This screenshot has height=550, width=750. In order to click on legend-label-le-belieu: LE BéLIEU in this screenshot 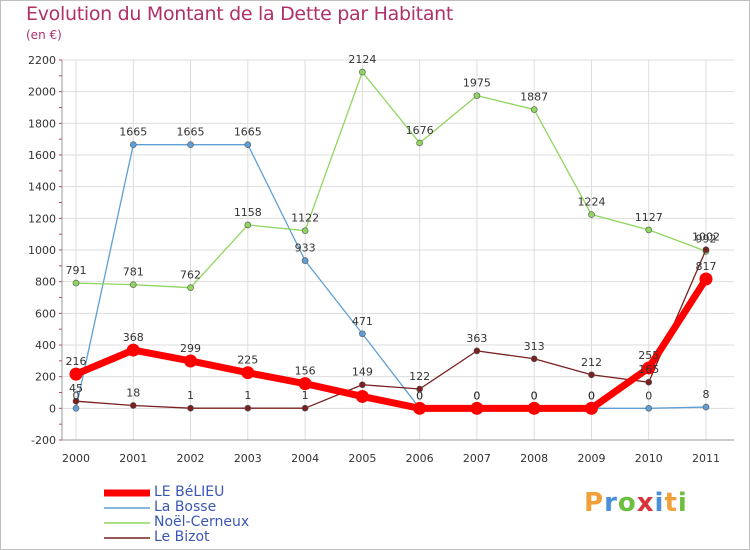, I will do `click(189, 492)`.